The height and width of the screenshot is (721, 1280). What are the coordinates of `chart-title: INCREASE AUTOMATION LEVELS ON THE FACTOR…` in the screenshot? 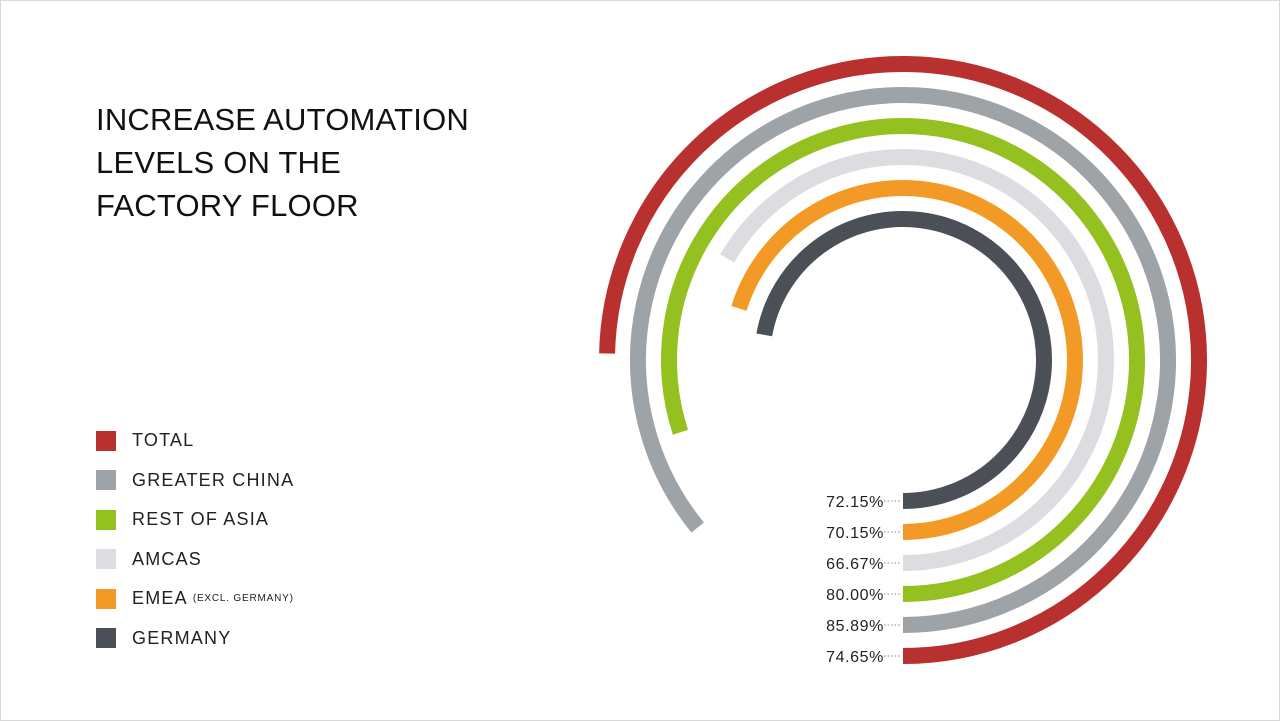 It's located at (282, 162).